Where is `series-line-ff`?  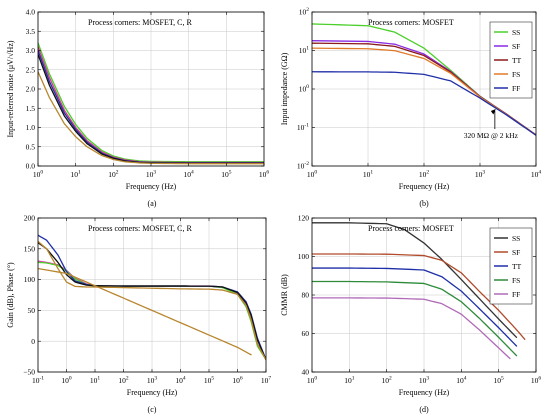 series-line-ff is located at coordinates (411, 328).